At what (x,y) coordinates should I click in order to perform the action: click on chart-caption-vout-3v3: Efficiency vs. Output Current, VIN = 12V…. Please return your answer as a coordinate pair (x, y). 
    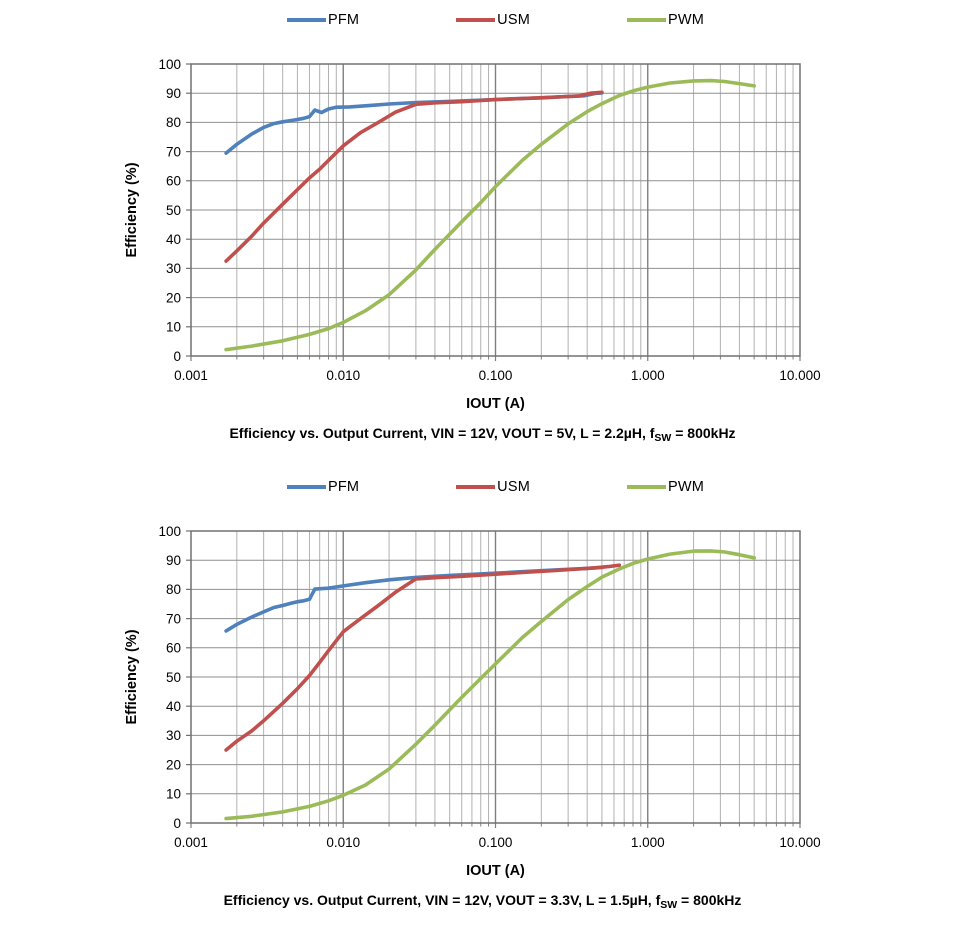
    Looking at the image, I should click on (482, 901).